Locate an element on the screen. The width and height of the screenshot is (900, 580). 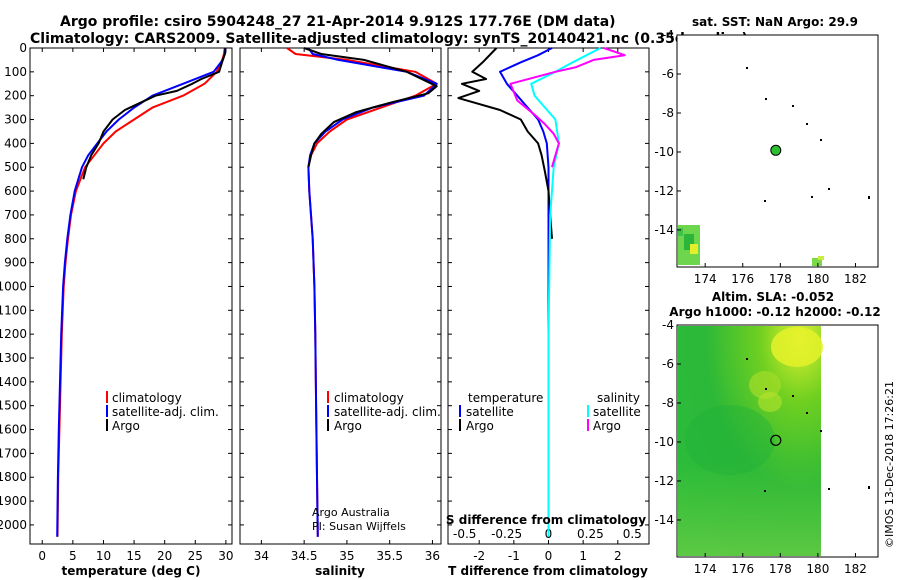
depth-tick-label: 1200 is located at coordinates (13, 334).